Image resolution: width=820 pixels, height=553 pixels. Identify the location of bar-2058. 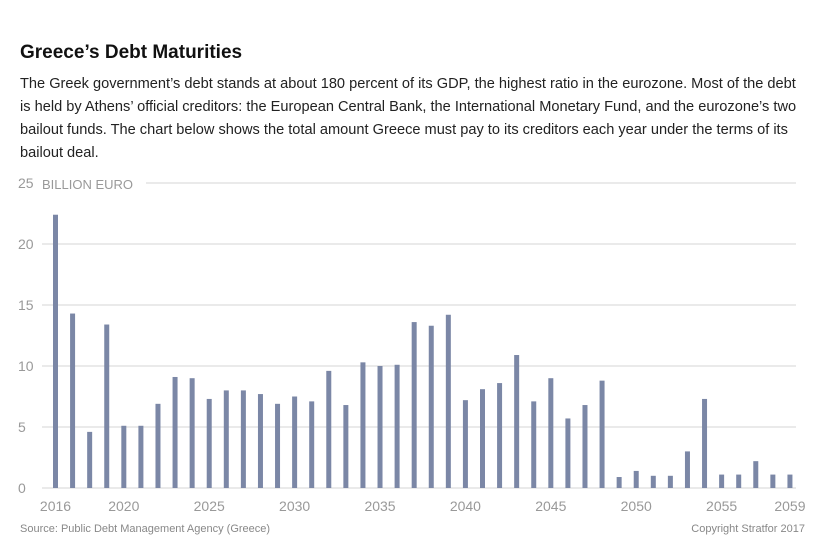
(773, 481).